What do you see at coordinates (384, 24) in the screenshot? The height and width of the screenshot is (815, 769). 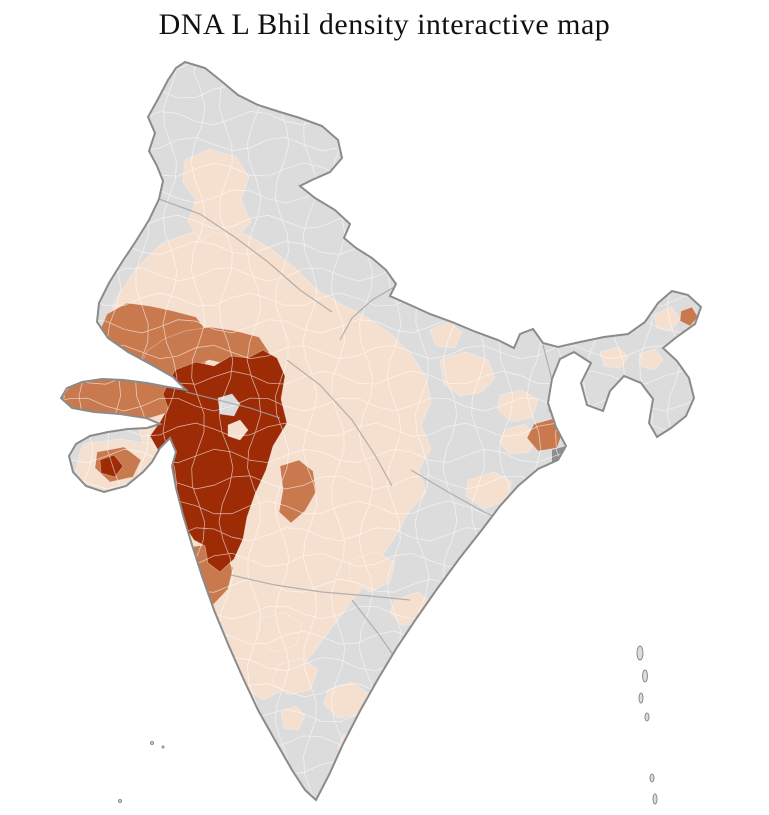 I see `map-title: DNA L Bhil density interactive map` at bounding box center [384, 24].